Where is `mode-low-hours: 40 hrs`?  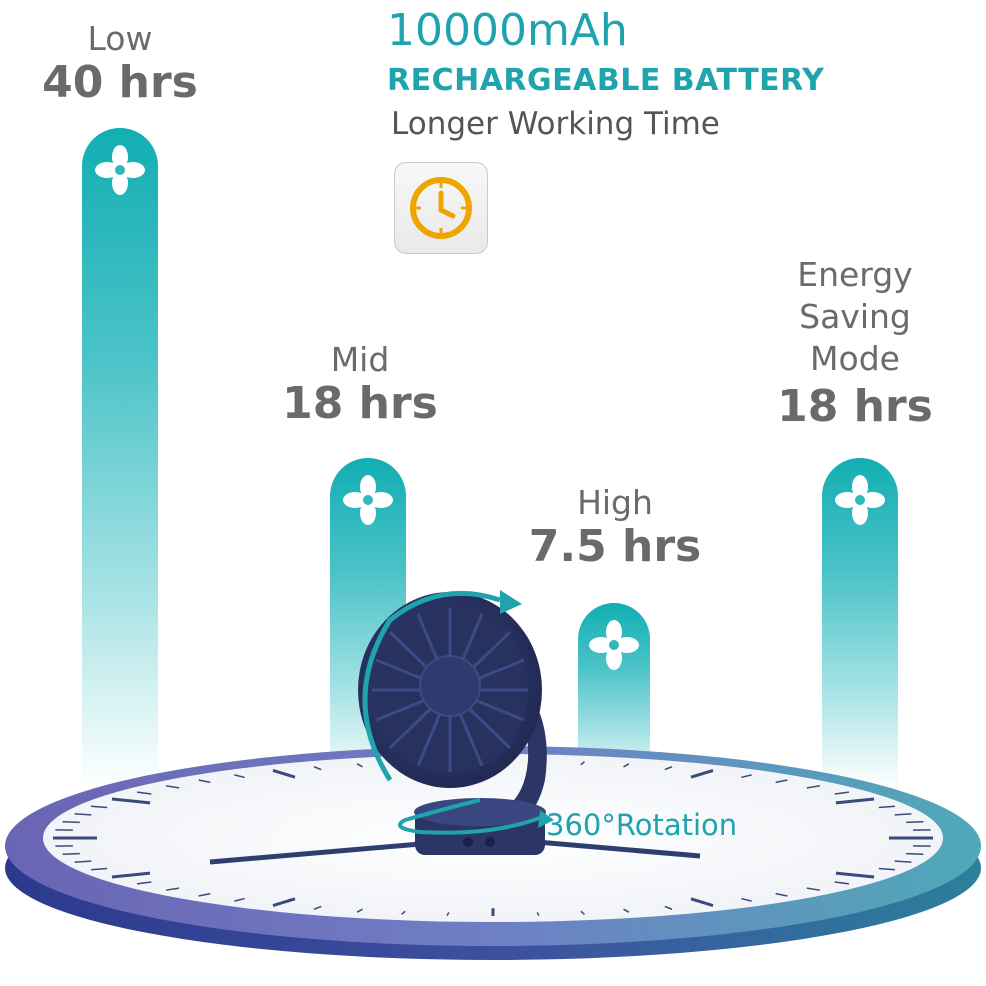 mode-low-hours: 40 hrs is located at coordinates (120, 82).